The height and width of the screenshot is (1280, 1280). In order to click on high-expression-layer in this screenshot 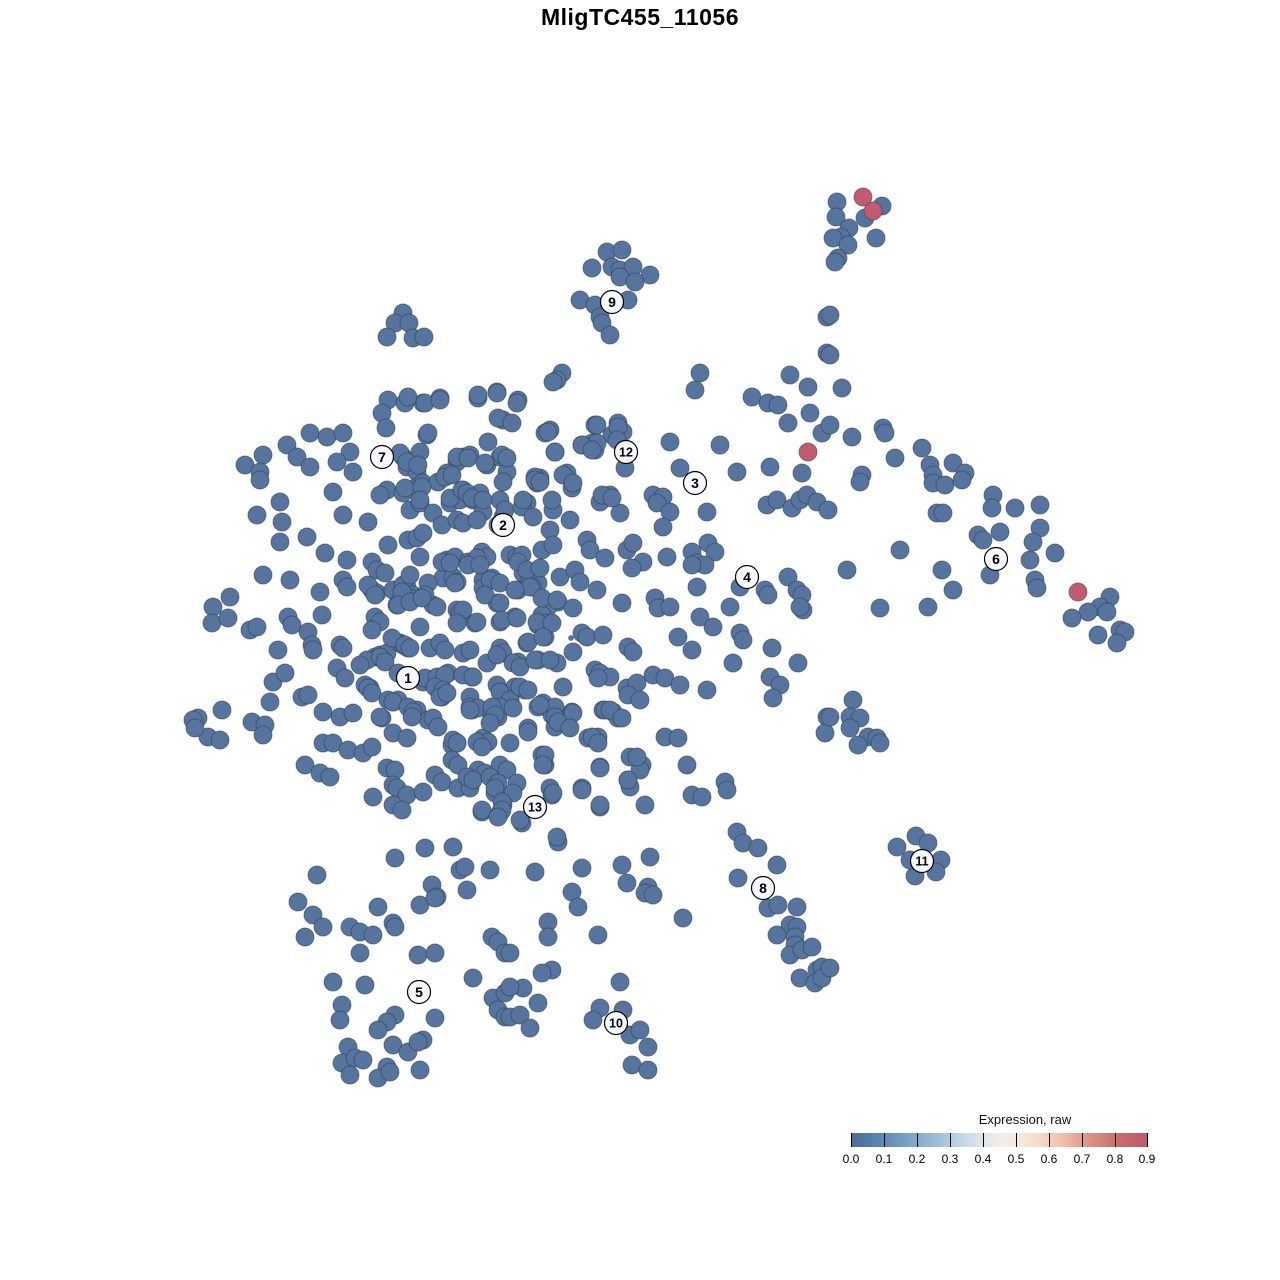, I will do `click(943, 394)`.